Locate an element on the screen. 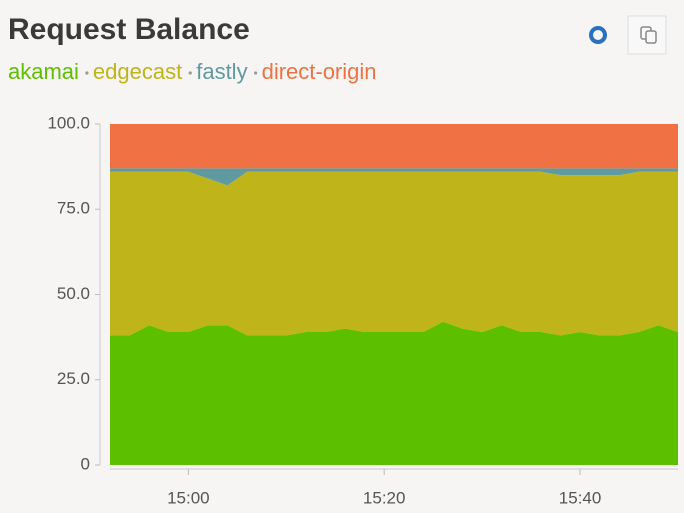 Image resolution: width=684 pixels, height=513 pixels. y-tick-label: 100.0 is located at coordinates (68, 122).